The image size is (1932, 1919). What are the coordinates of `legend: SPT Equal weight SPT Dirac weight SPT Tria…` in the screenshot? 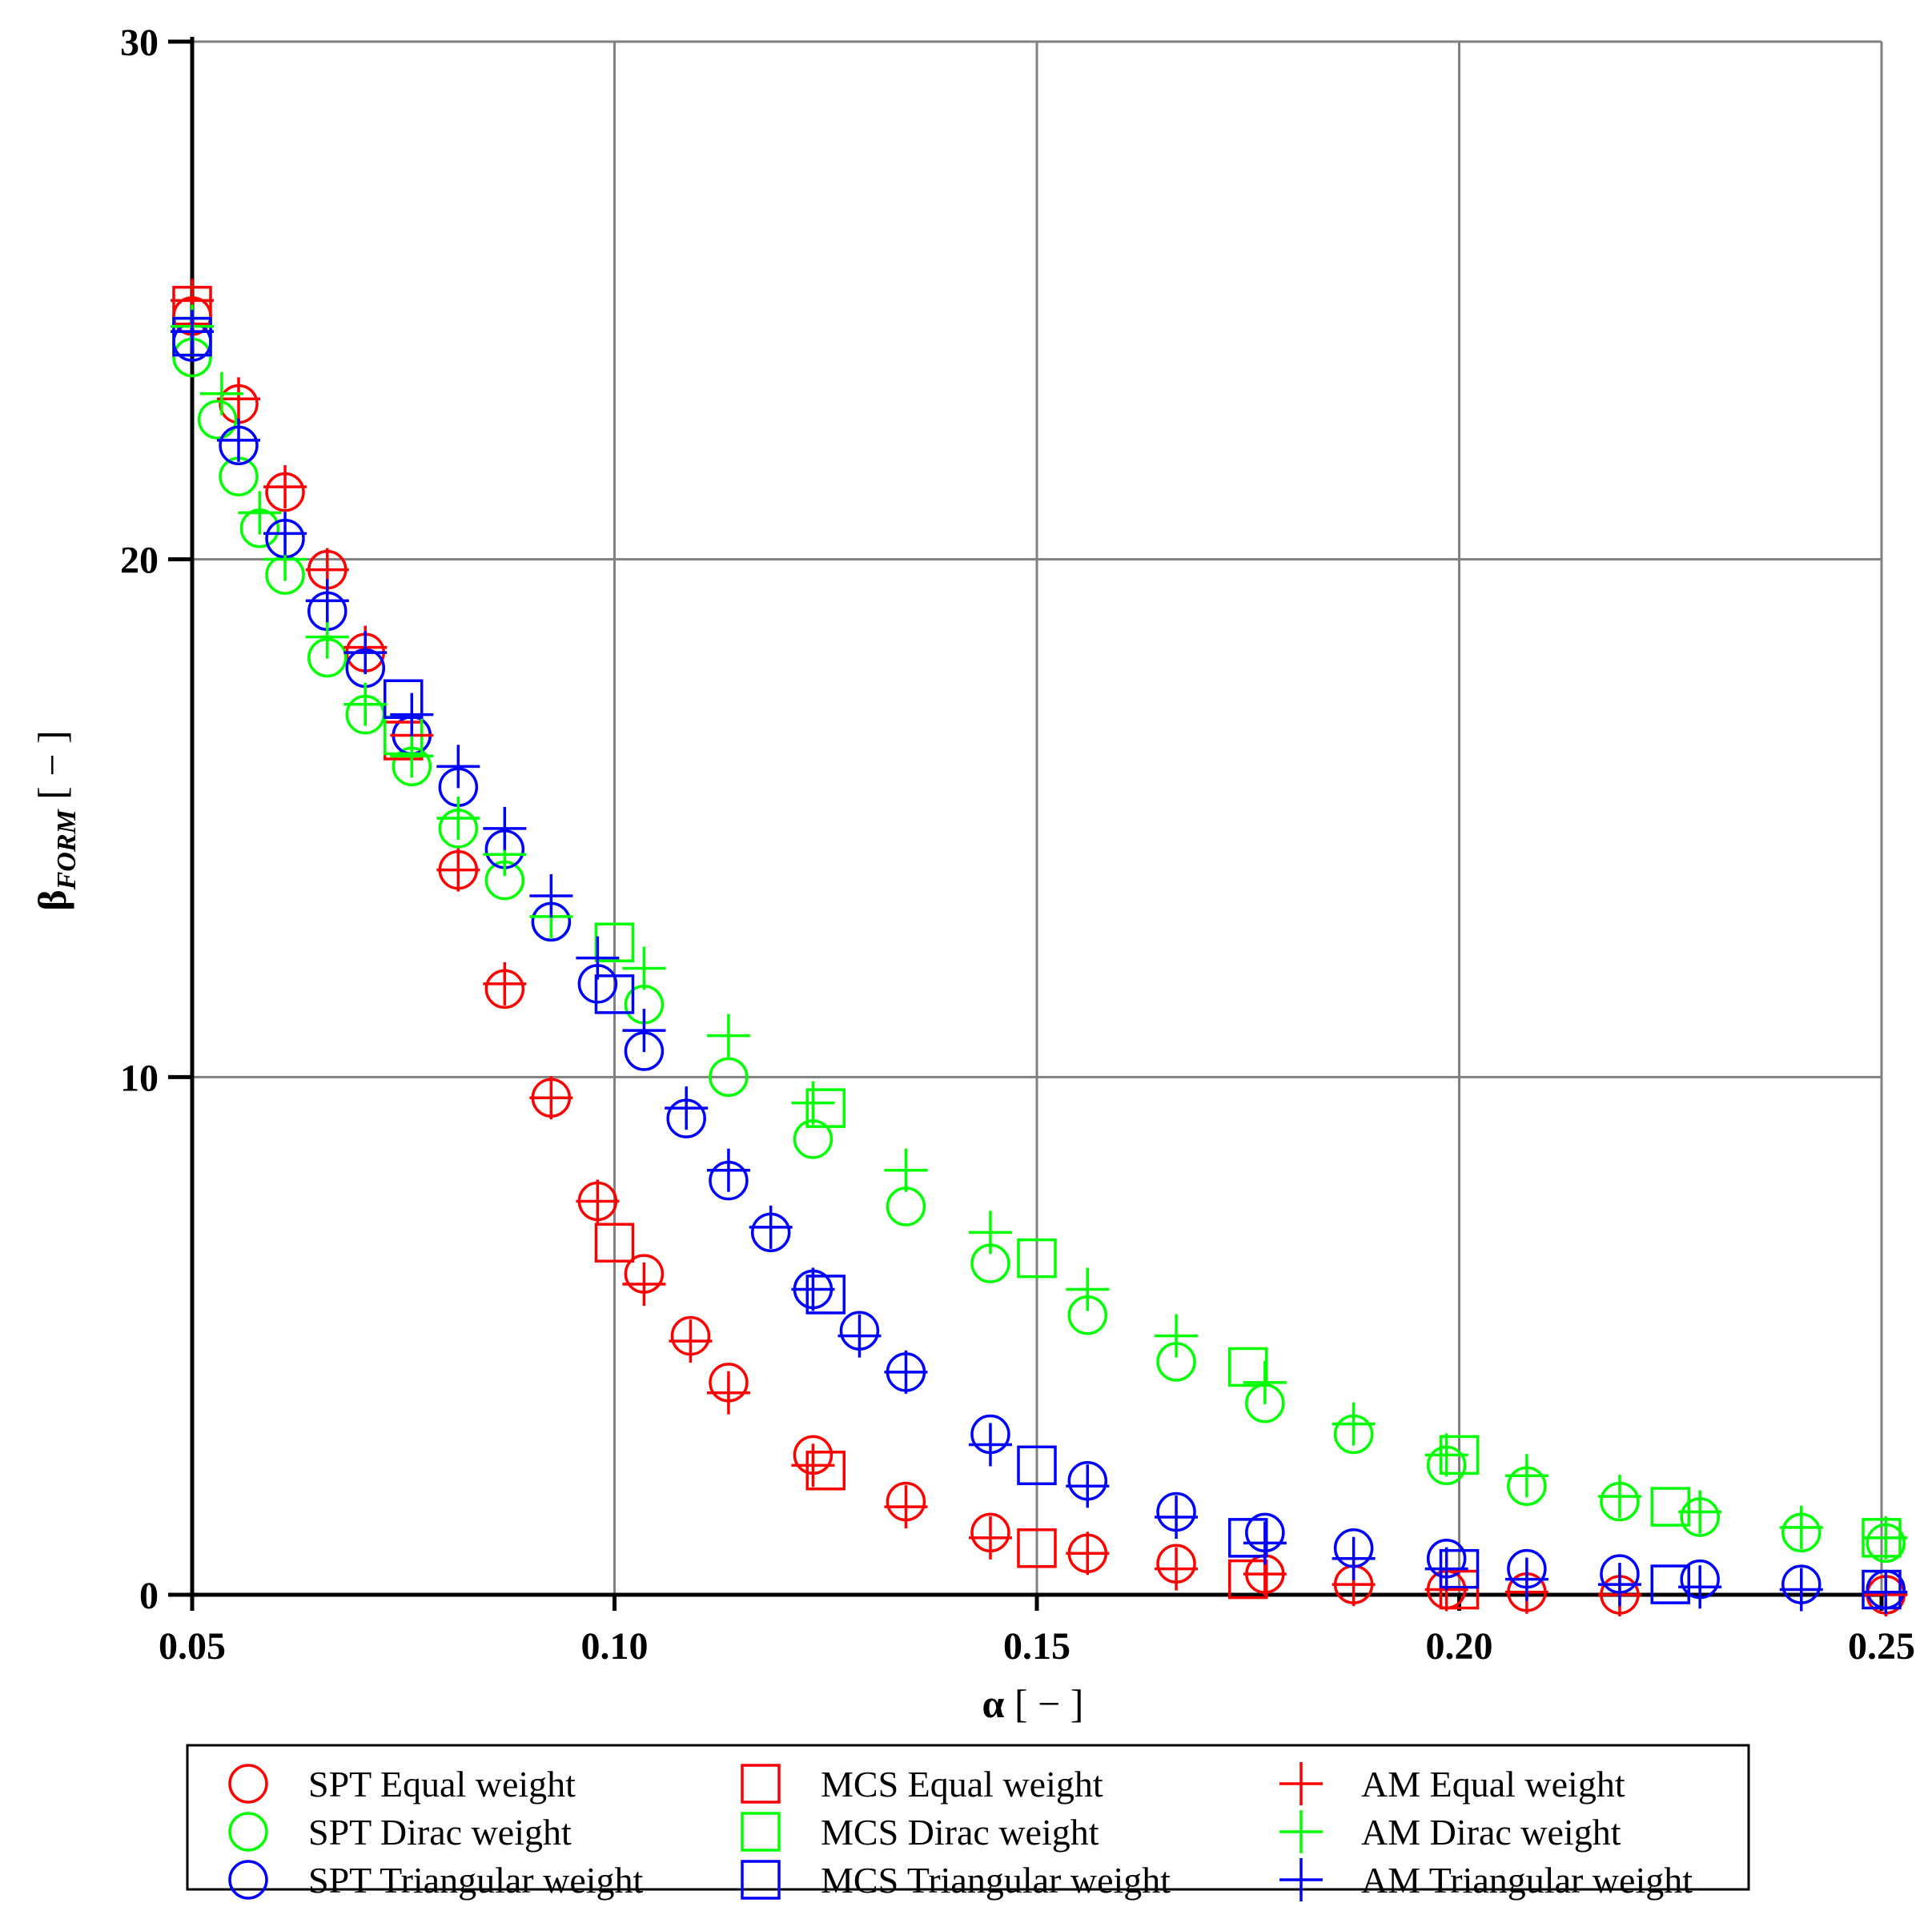 It's located at (968, 1823).